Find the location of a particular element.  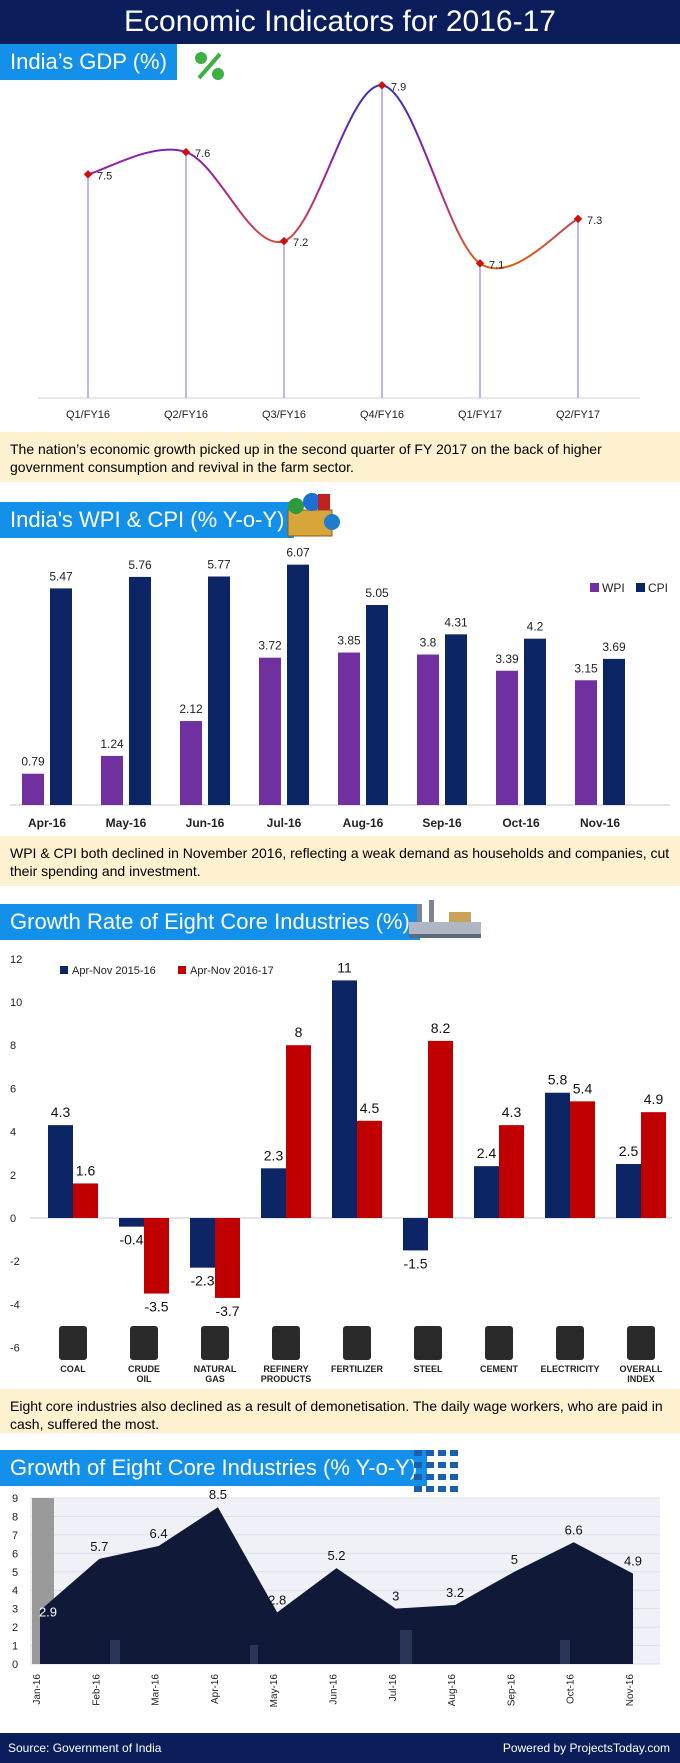

cpi-legend-label: CPI is located at coordinates (658, 588).